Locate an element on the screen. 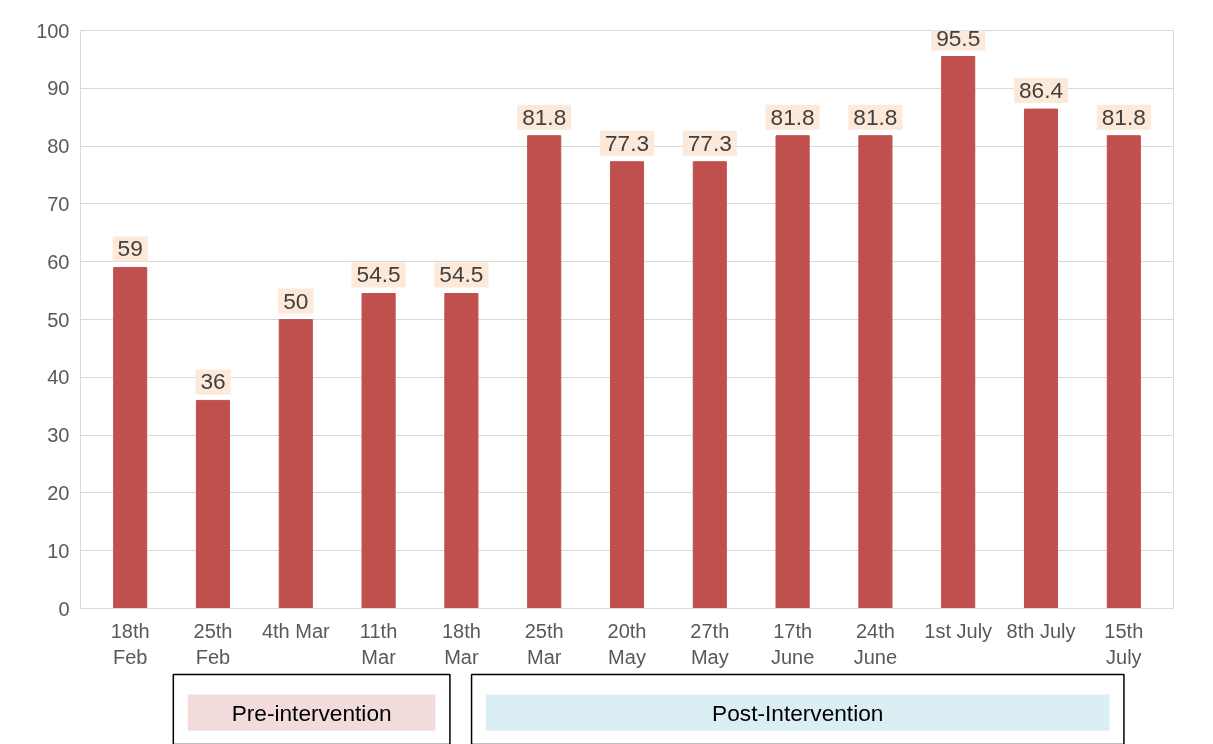  y-tick-label: 30 is located at coordinates (58, 435).